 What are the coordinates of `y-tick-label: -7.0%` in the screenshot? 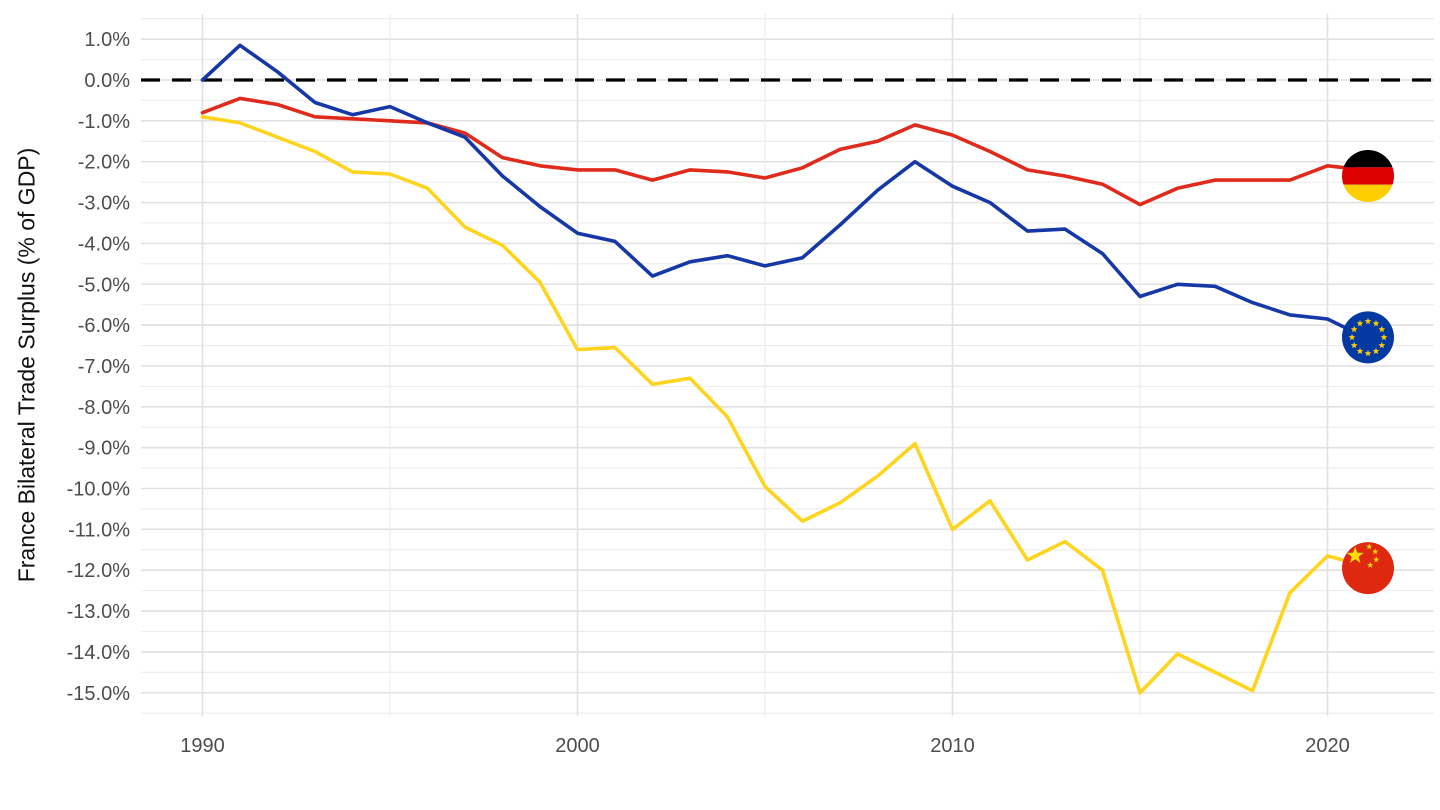 It's located at (104, 367).